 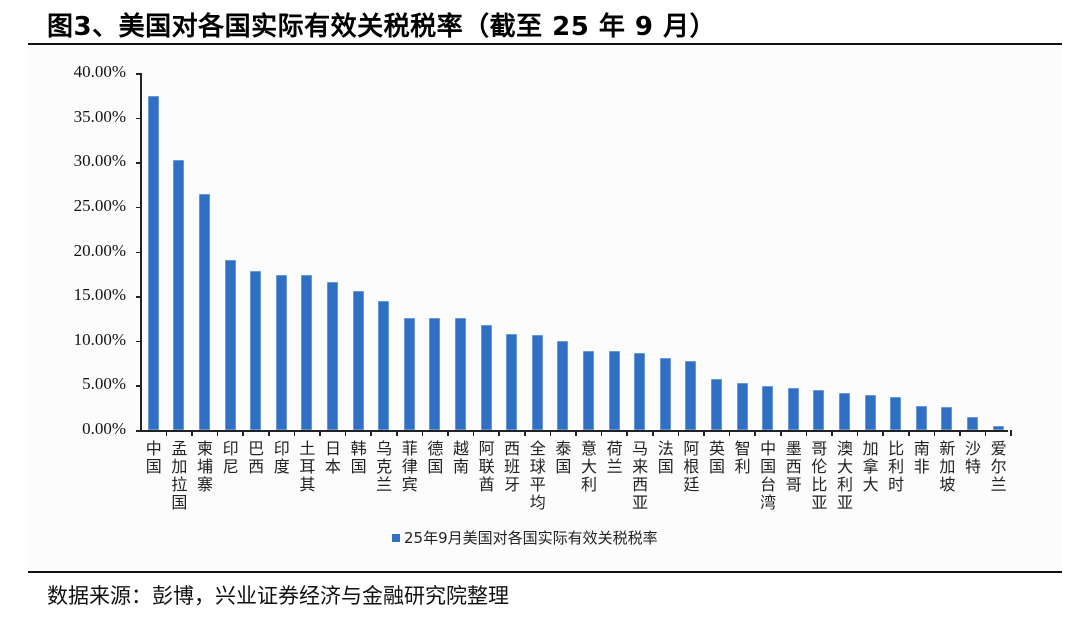 What do you see at coordinates (545, 572) in the screenshot?
I see `footer-divider` at bounding box center [545, 572].